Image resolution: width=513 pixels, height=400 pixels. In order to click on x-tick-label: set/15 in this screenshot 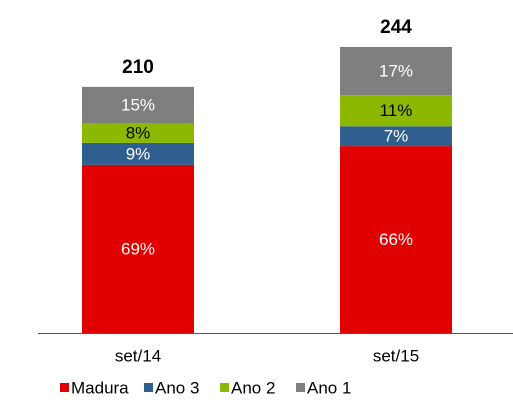, I will do `click(396, 355)`.